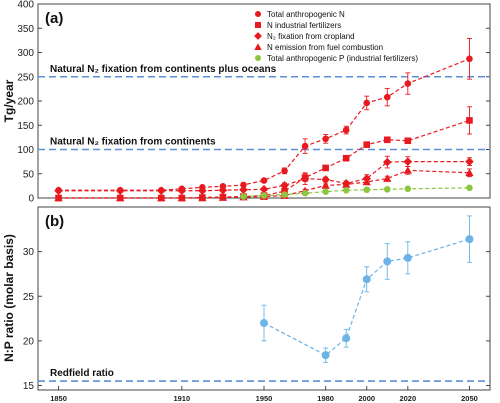 Image resolution: width=500 pixels, height=403 pixels. Describe the element at coordinates (306, 14) in the screenshot. I see `legend-label: Total anthropogenic N` at that location.